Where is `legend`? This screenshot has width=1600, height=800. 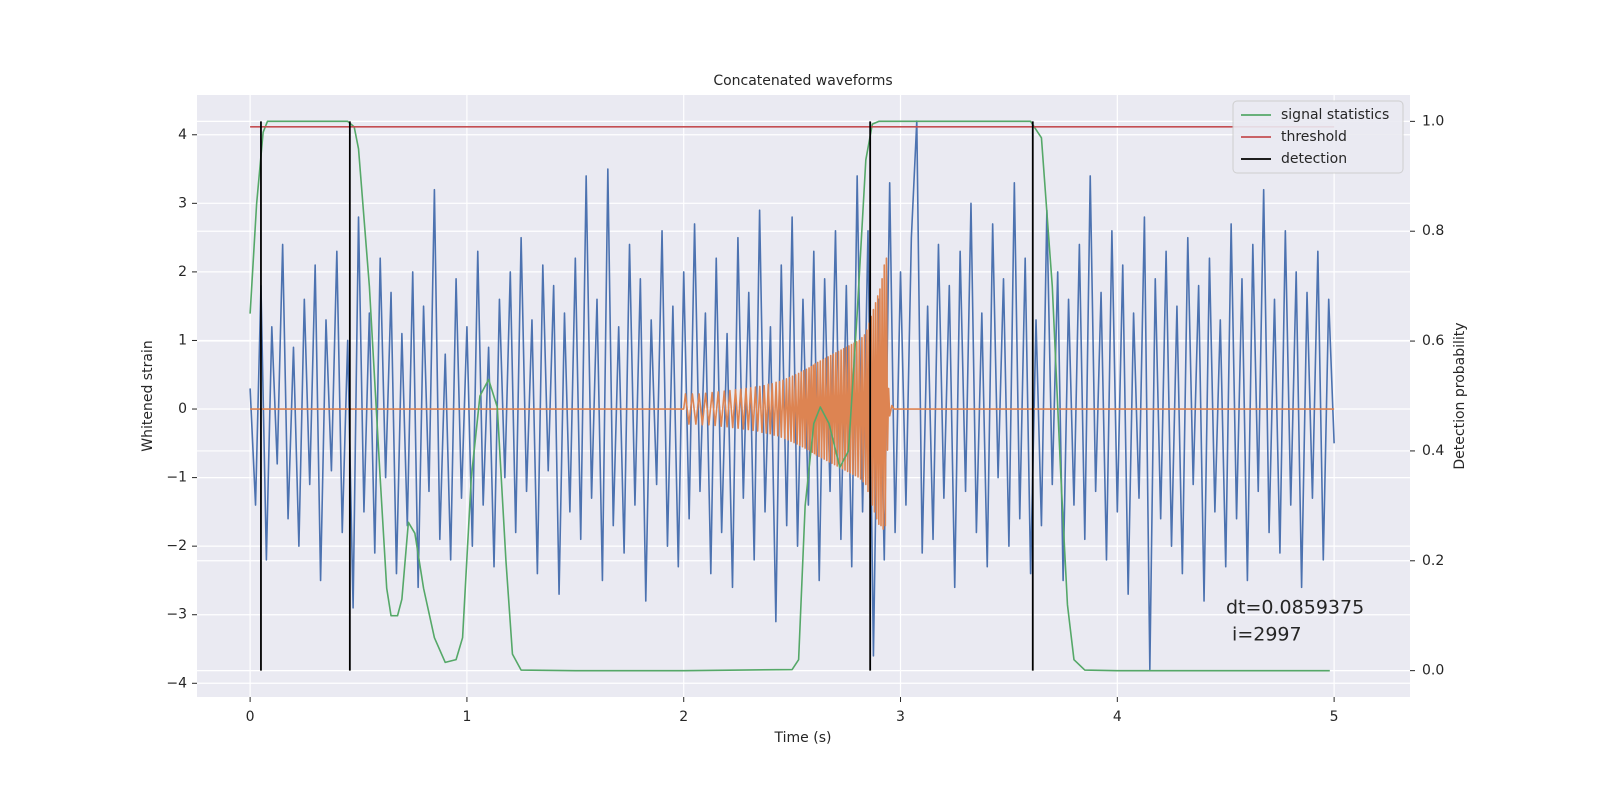
legend is located at coordinates (1318, 137).